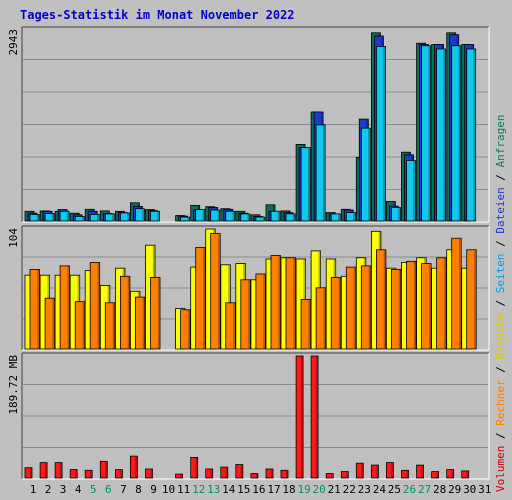  What do you see at coordinates (394, 489) in the screenshot?
I see `x-tick-label-day-25: 25` at bounding box center [394, 489].